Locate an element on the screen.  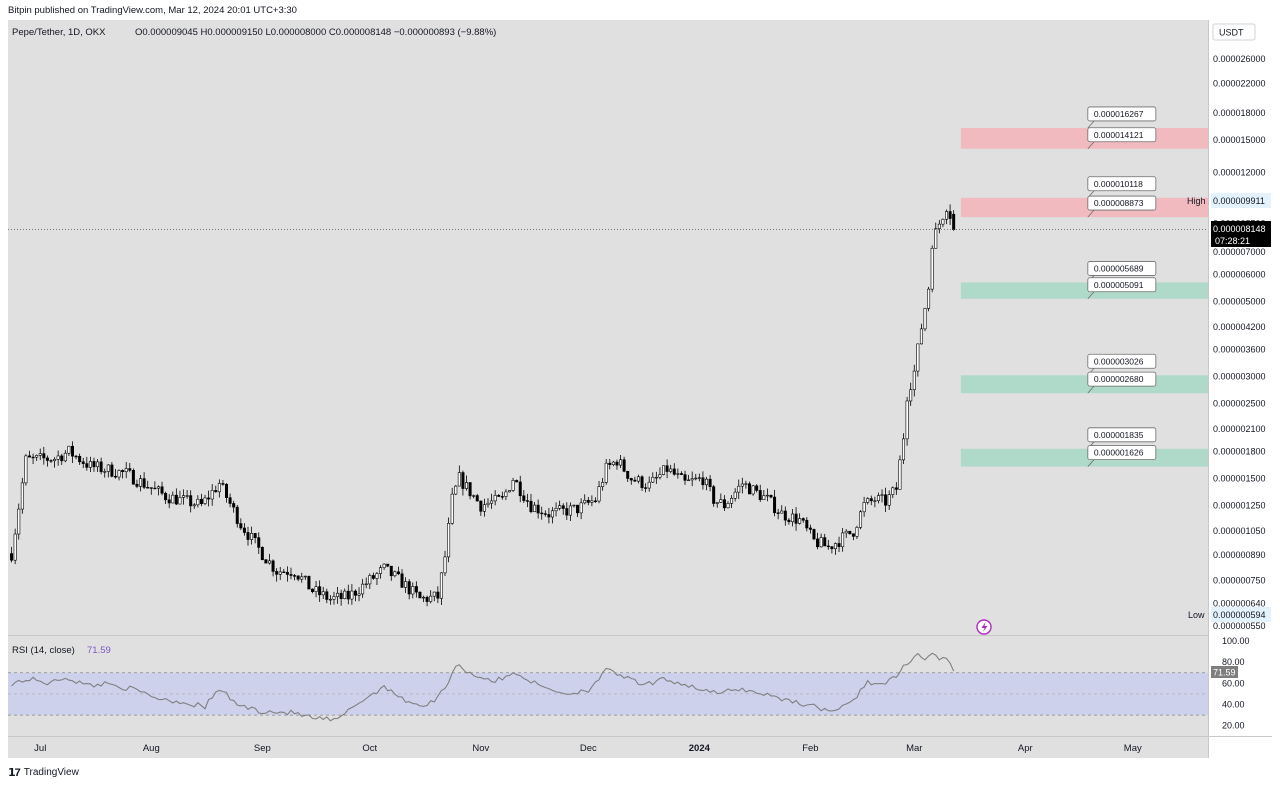
rsi-legend-value: 71.59 is located at coordinates (99, 650).